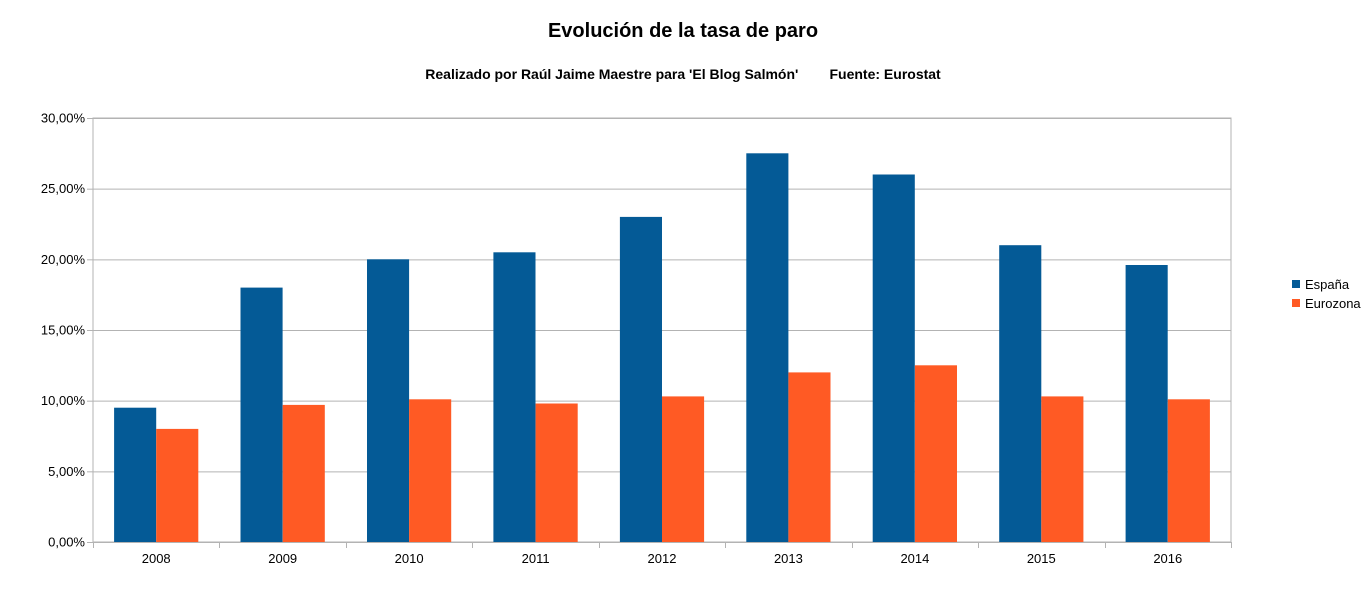  What do you see at coordinates (177, 485) in the screenshot?
I see `bar-eurozona-2008` at bounding box center [177, 485].